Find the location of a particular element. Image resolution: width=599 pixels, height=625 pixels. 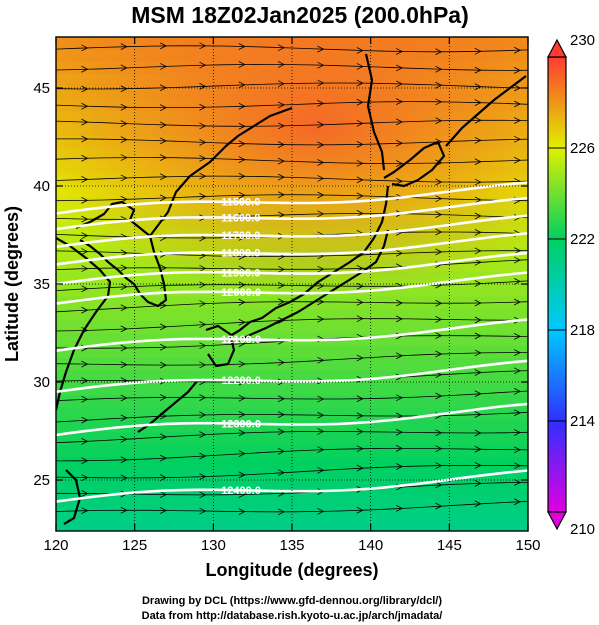

y-tick-label: 40 is located at coordinates (41, 186).